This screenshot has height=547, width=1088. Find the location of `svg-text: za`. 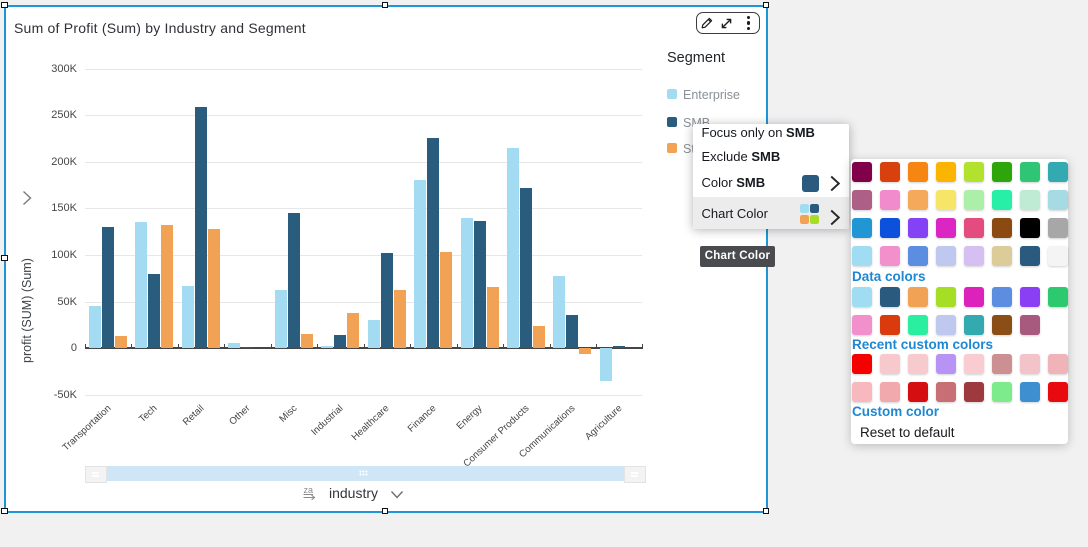

svg-text: za is located at coordinates (309, 490).